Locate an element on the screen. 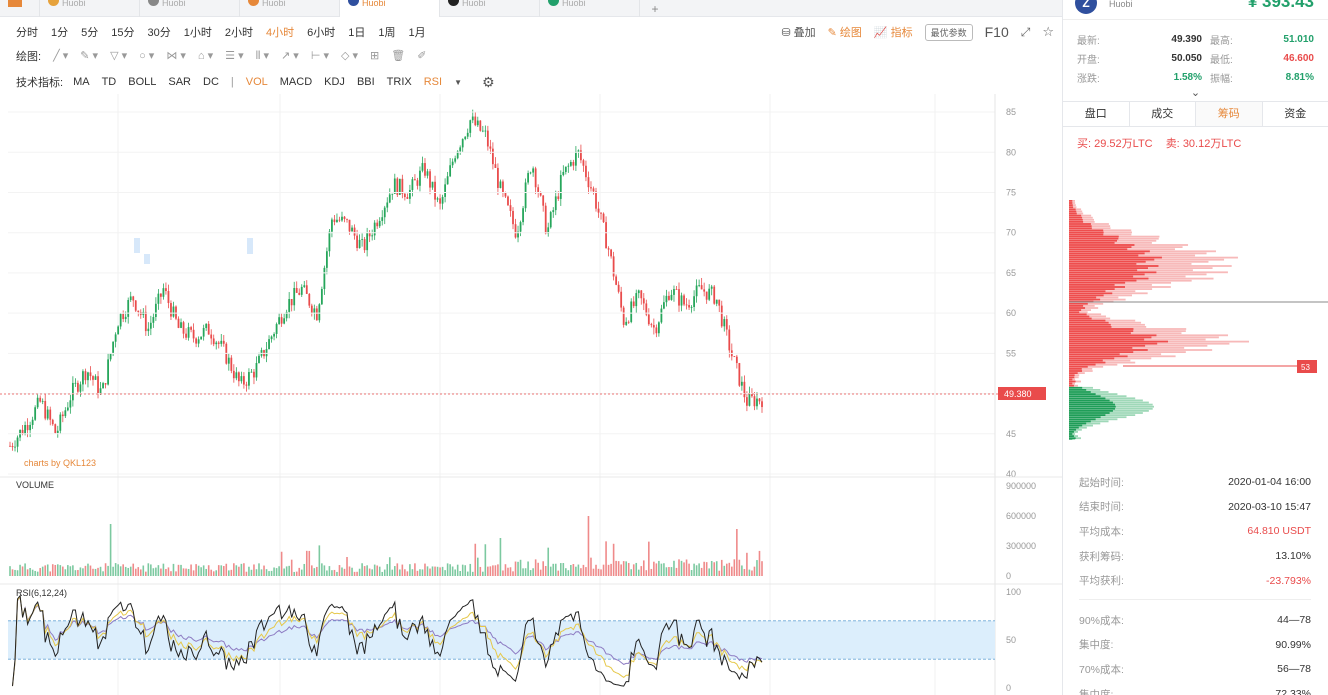  drawing-tool-icon: ⦀ ▾ is located at coordinates (262, 56).